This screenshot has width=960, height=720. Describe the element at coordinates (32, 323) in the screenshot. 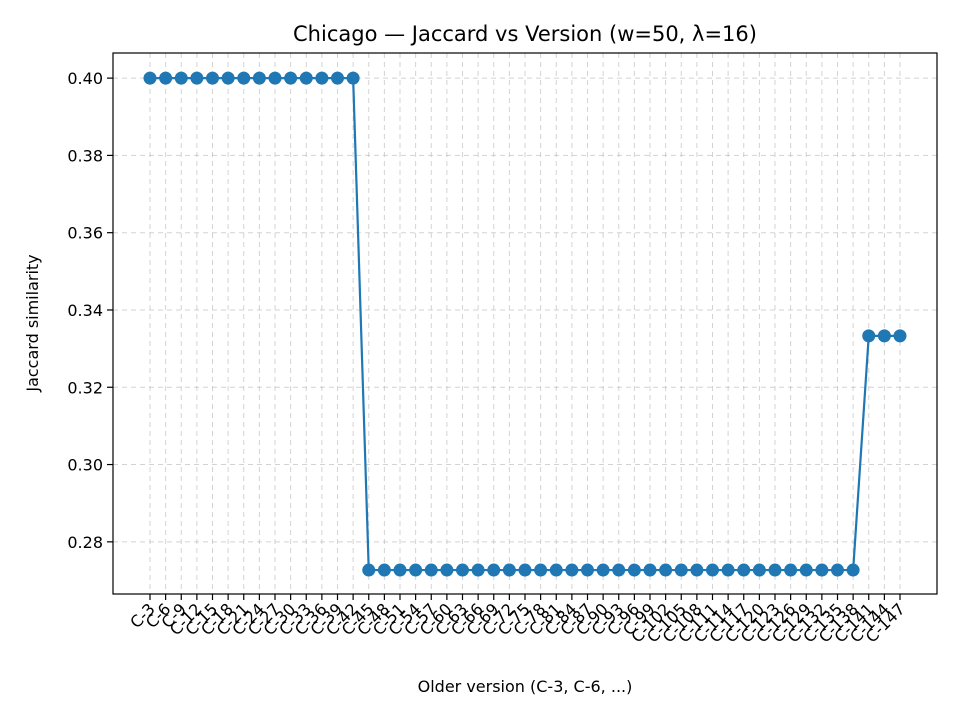

I see `y-axis-label: Jaccard similarity` at that location.